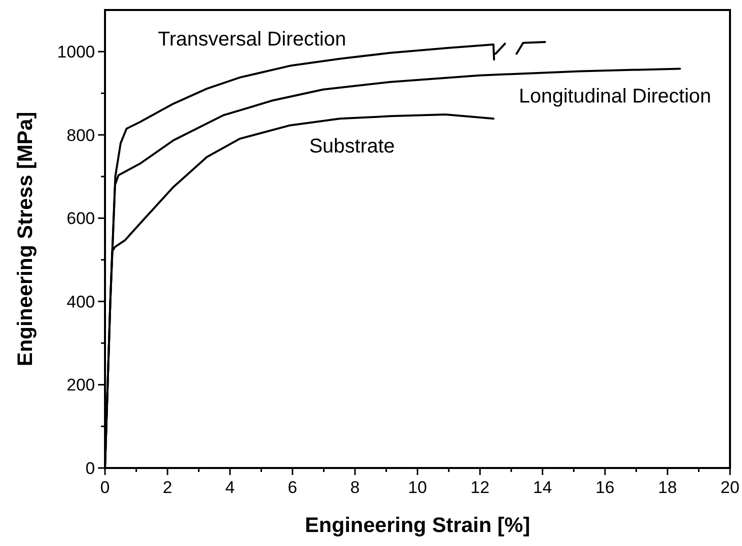  I want to click on x-tick-label: 20, so click(730, 487).